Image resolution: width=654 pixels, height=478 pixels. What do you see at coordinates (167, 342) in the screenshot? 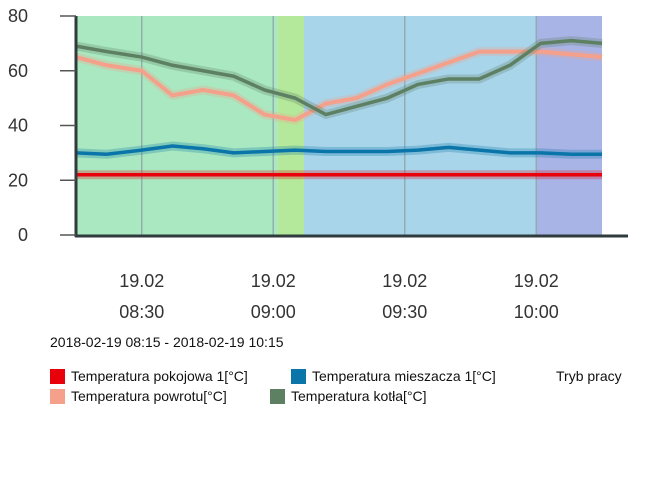
I see `date-range-label: 2018-02-19 08:15 - 2018-02-19 10:15` at bounding box center [167, 342].